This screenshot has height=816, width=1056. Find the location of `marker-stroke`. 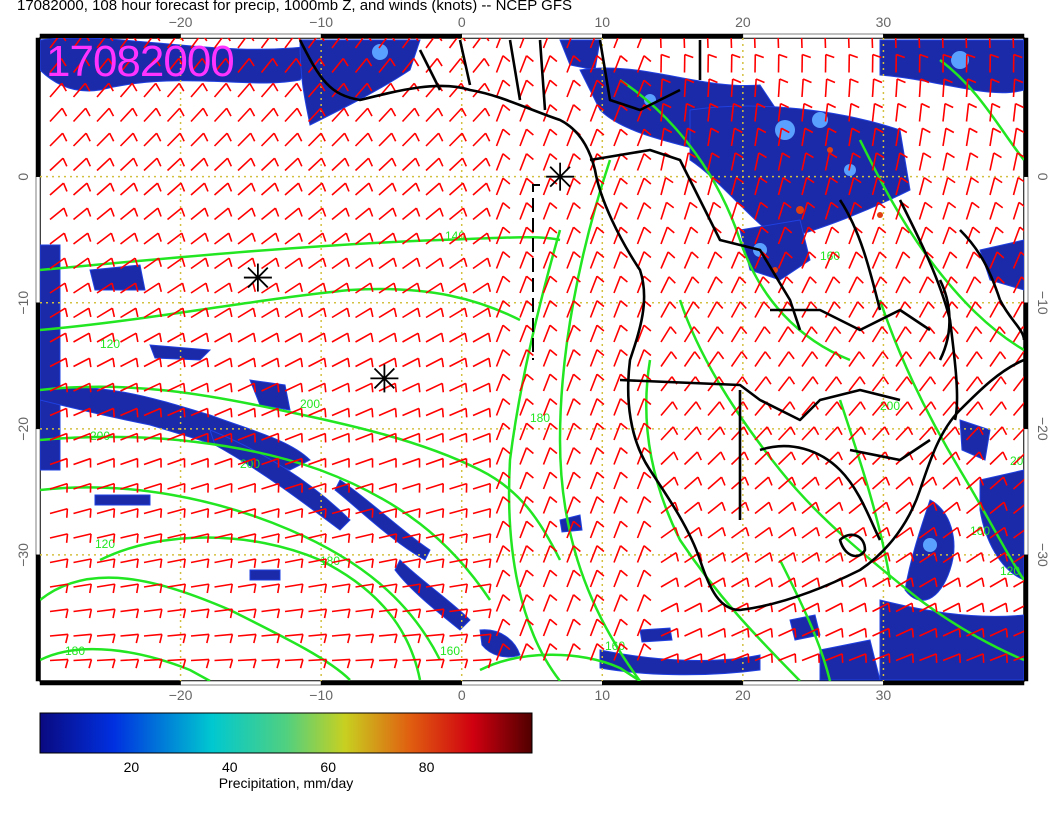

marker-stroke is located at coordinates (258, 278).